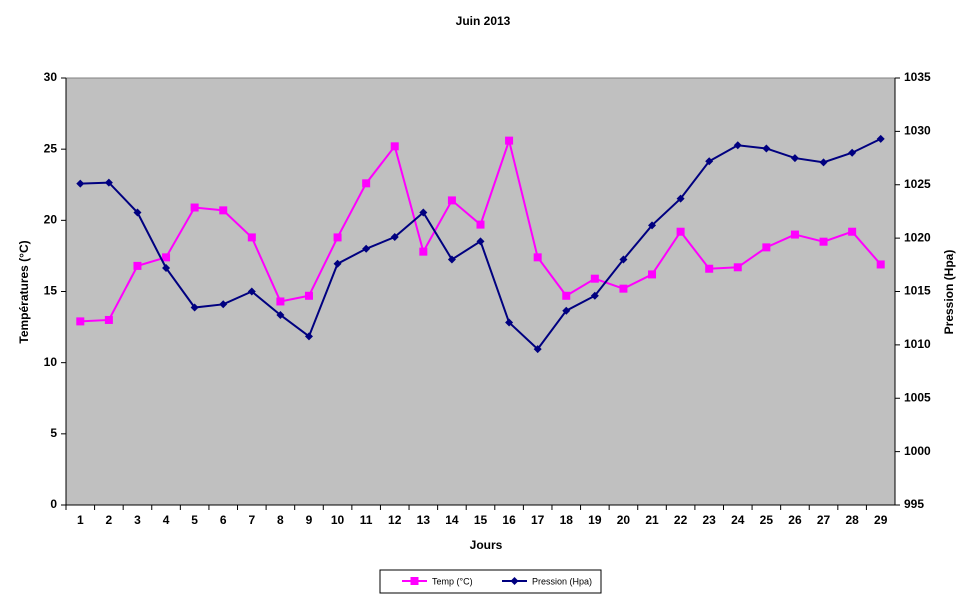  Describe the element at coordinates (652, 520) in the screenshot. I see `x-tick-label: 21` at that location.